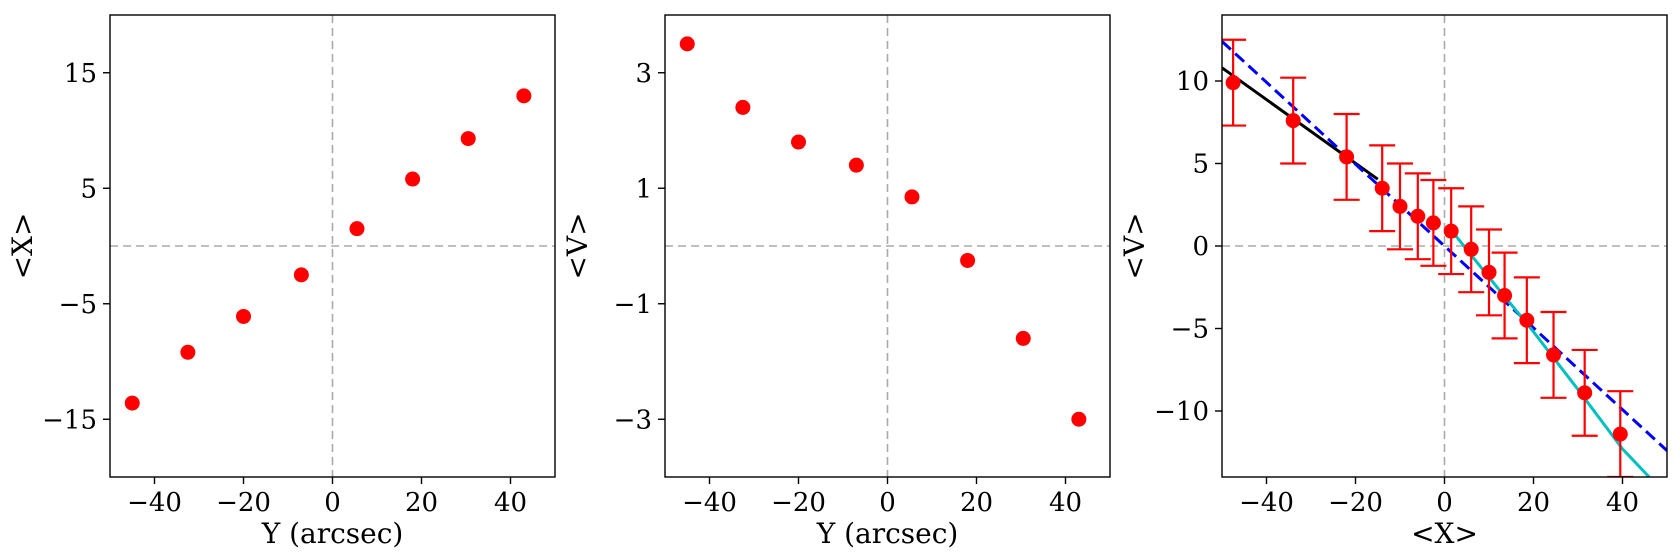 This screenshot has height=556, width=1676. What do you see at coordinates (69, 420) in the screenshot?
I see `y-tick-label: −15` at bounding box center [69, 420].